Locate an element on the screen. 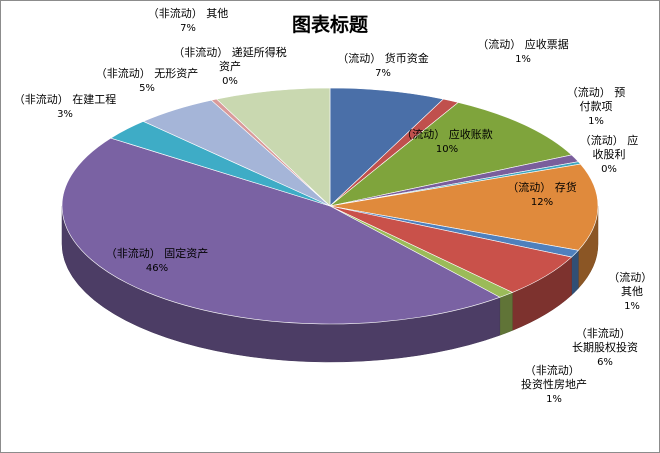  slice-label-13: （非流动） 其他 is located at coordinates (188, 13).